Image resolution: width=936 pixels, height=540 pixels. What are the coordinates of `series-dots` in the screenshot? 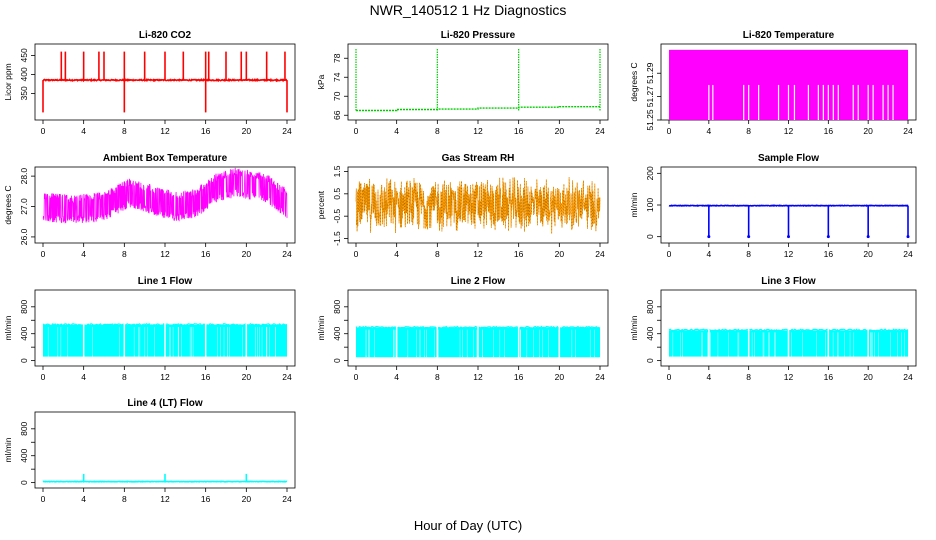 It's located at (478, 205).